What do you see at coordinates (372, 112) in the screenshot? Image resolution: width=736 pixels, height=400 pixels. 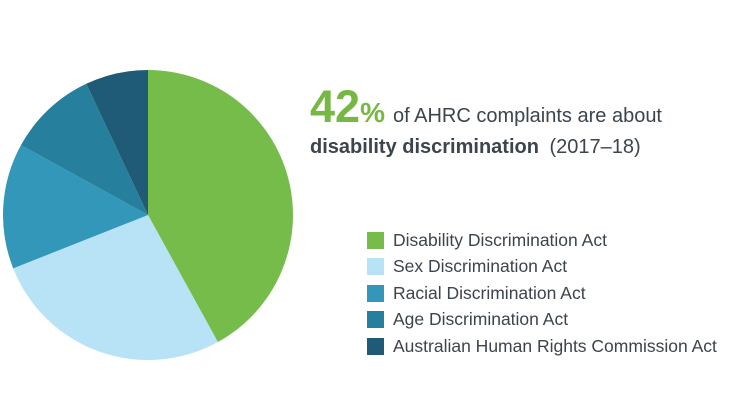 I see `stat-percent-sign: %` at bounding box center [372, 112].